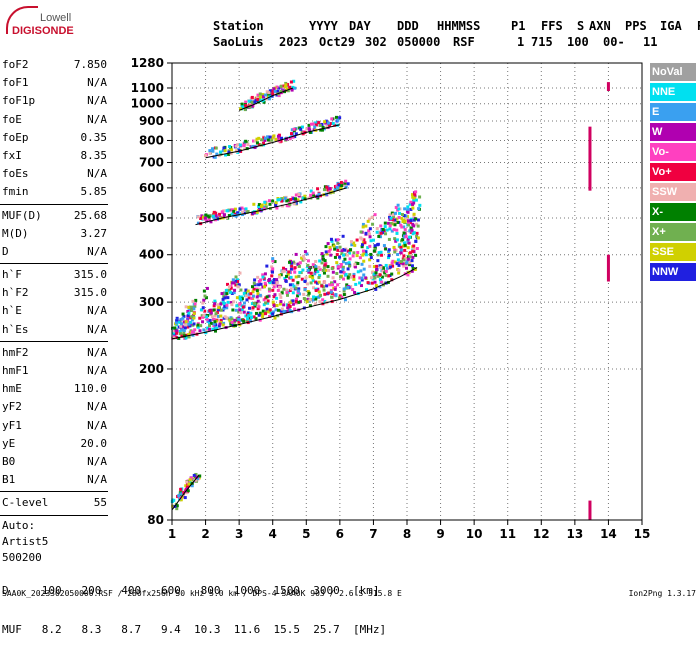 This screenshot has height=649, width=700. I want to click on y-tick-label: 400, so click(151, 255).